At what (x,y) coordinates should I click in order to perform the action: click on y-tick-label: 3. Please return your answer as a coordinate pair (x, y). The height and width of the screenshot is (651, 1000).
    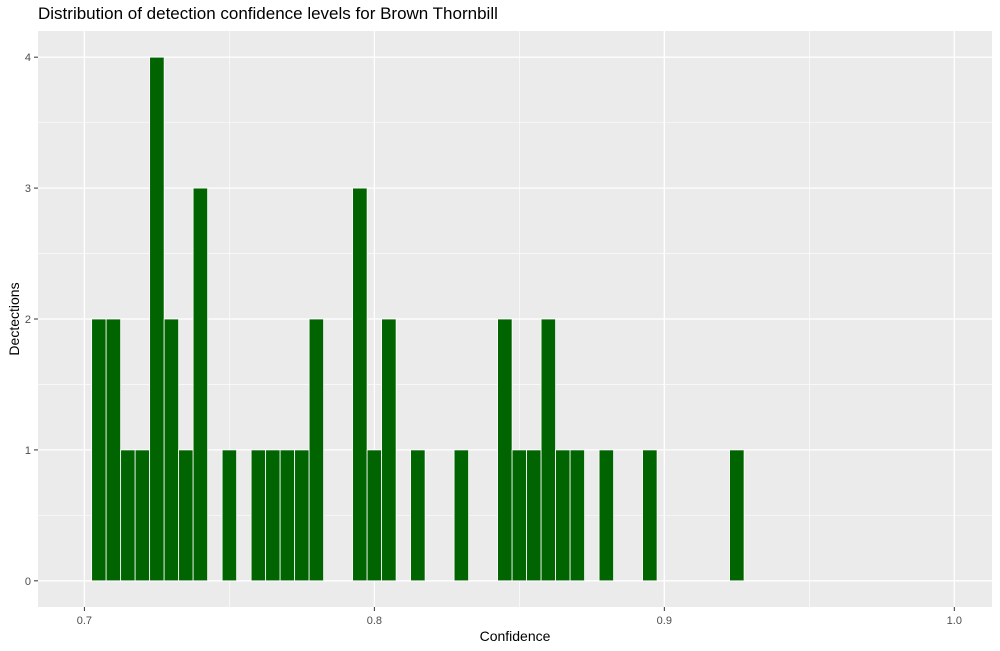
    Looking at the image, I should click on (28, 189).